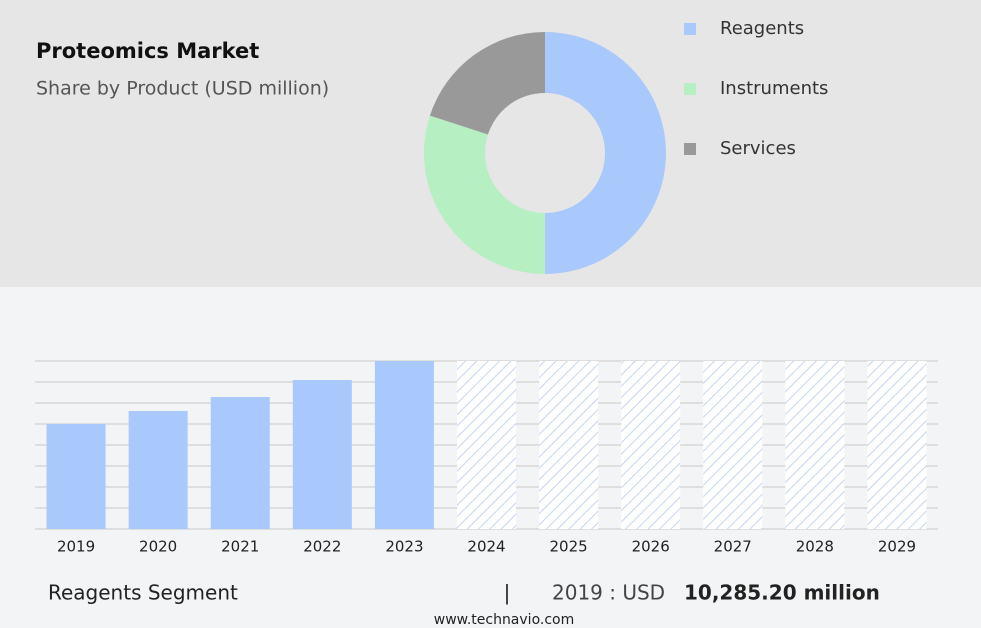  Describe the element at coordinates (147, 51) in the screenshot. I see `chart-title: Proteomics Market` at that location.